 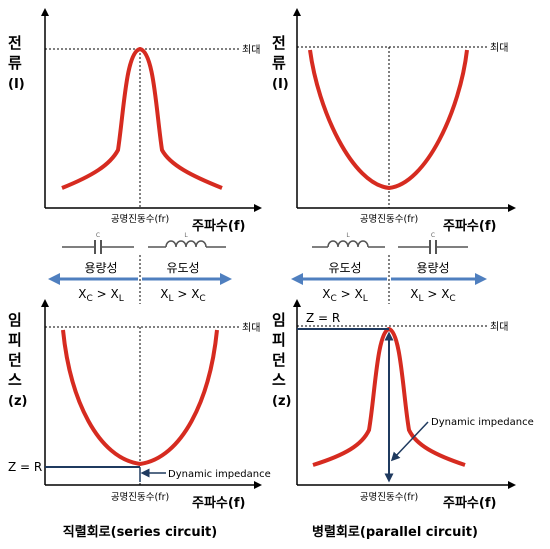 What do you see at coordinates (100, 268) in the screenshot?
I see `left-word: 용량성` at bounding box center [100, 268].